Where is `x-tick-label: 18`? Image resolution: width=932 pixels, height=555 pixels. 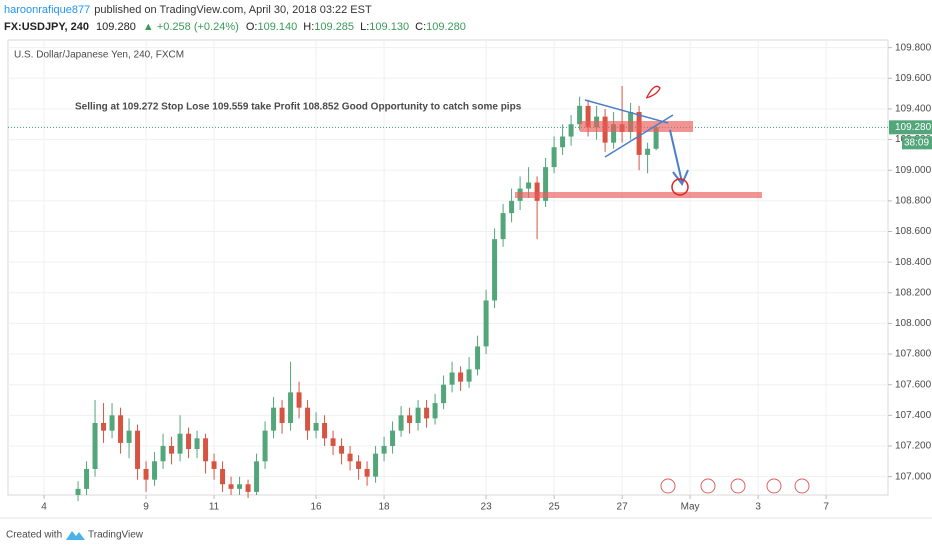
x-tick-label: 18 is located at coordinates (385, 507).